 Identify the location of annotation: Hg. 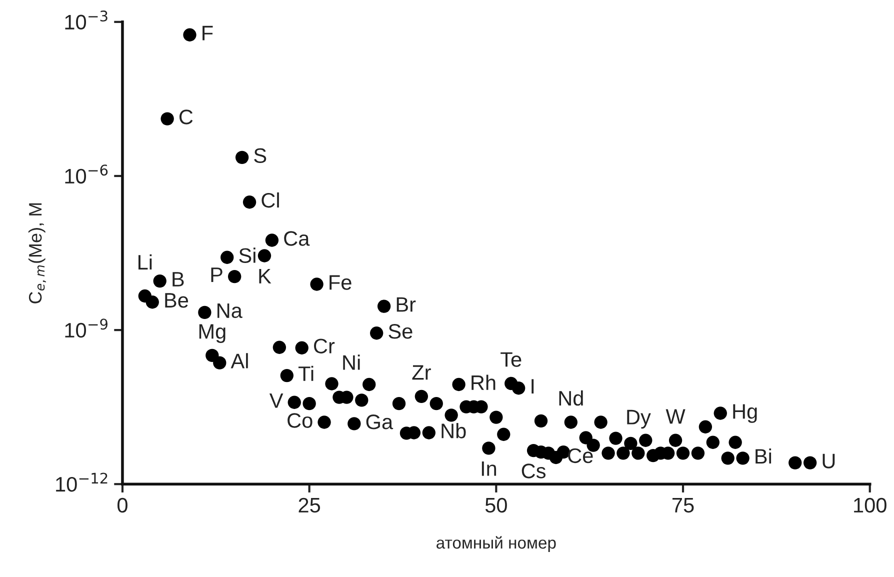
(745, 413).